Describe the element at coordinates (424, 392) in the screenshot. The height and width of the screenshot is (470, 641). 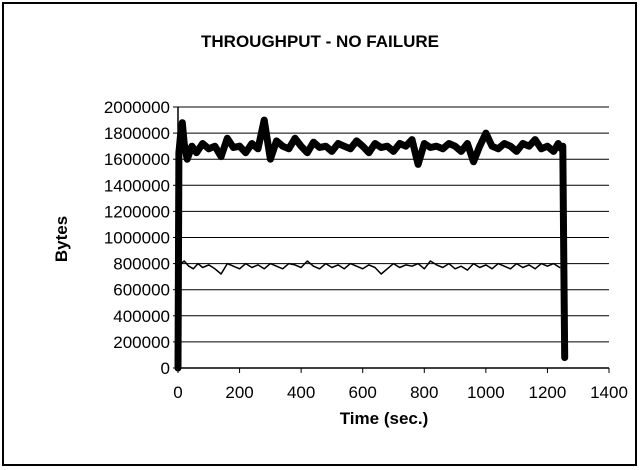
I see `x-tick-label: 800` at that location.